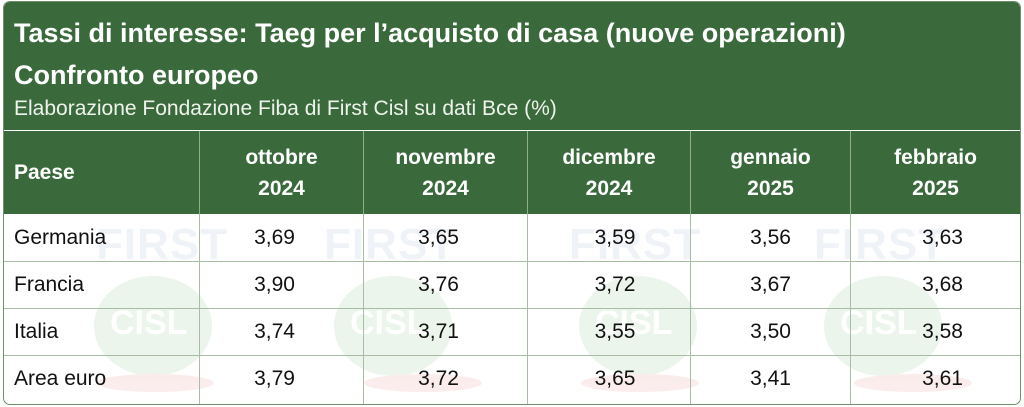  I want to click on column-header-label: Paese, so click(44, 172).